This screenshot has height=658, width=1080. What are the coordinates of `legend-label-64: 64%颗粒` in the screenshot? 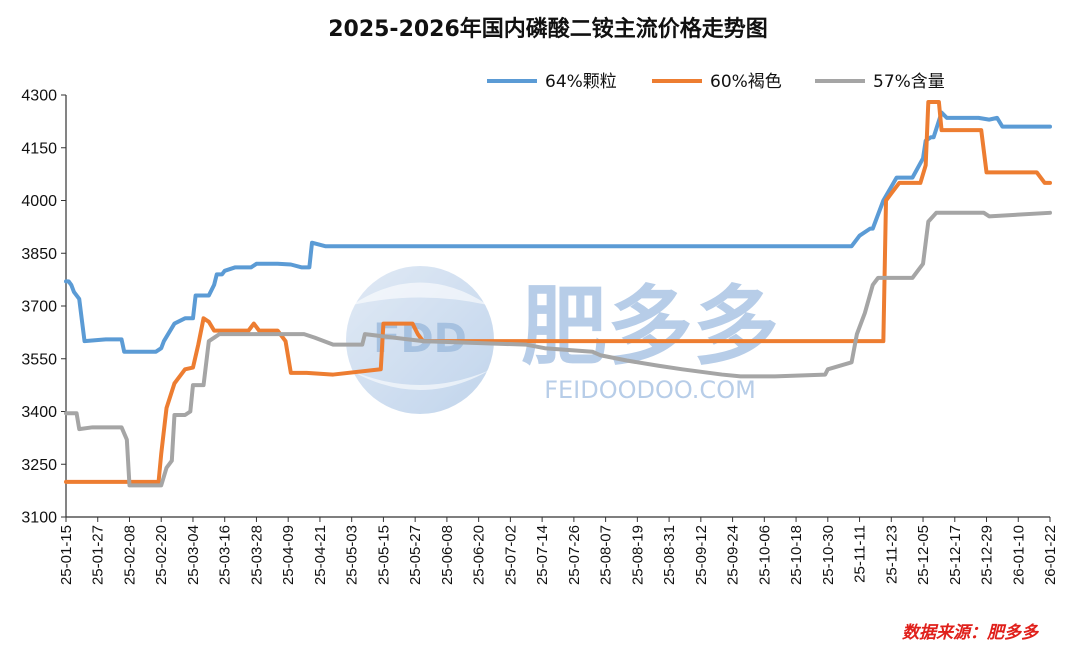 It's located at (581, 82).